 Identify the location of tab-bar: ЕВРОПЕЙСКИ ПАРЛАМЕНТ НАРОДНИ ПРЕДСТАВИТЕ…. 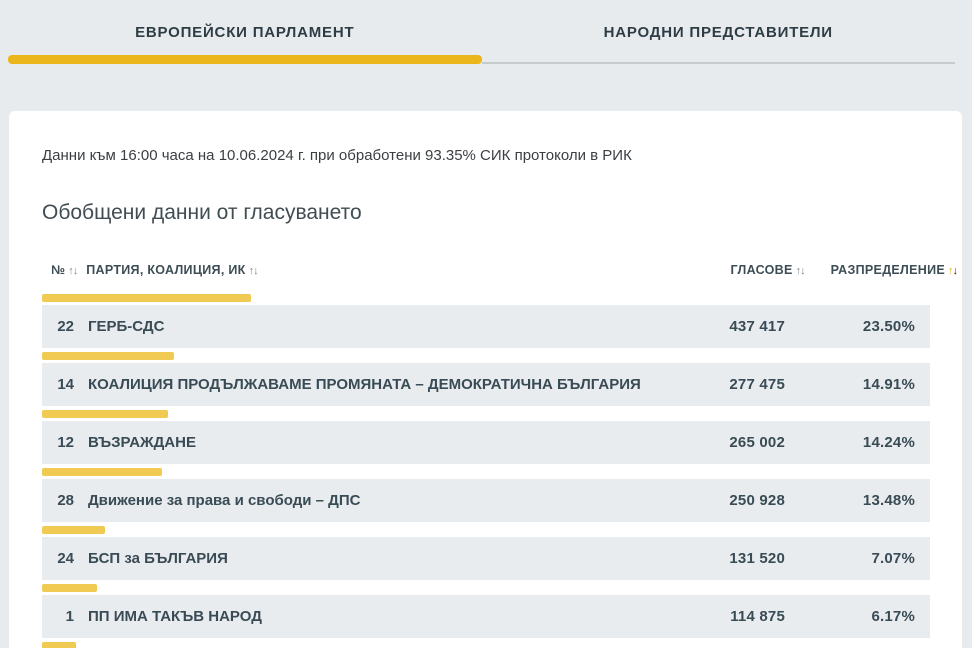
(481, 32).